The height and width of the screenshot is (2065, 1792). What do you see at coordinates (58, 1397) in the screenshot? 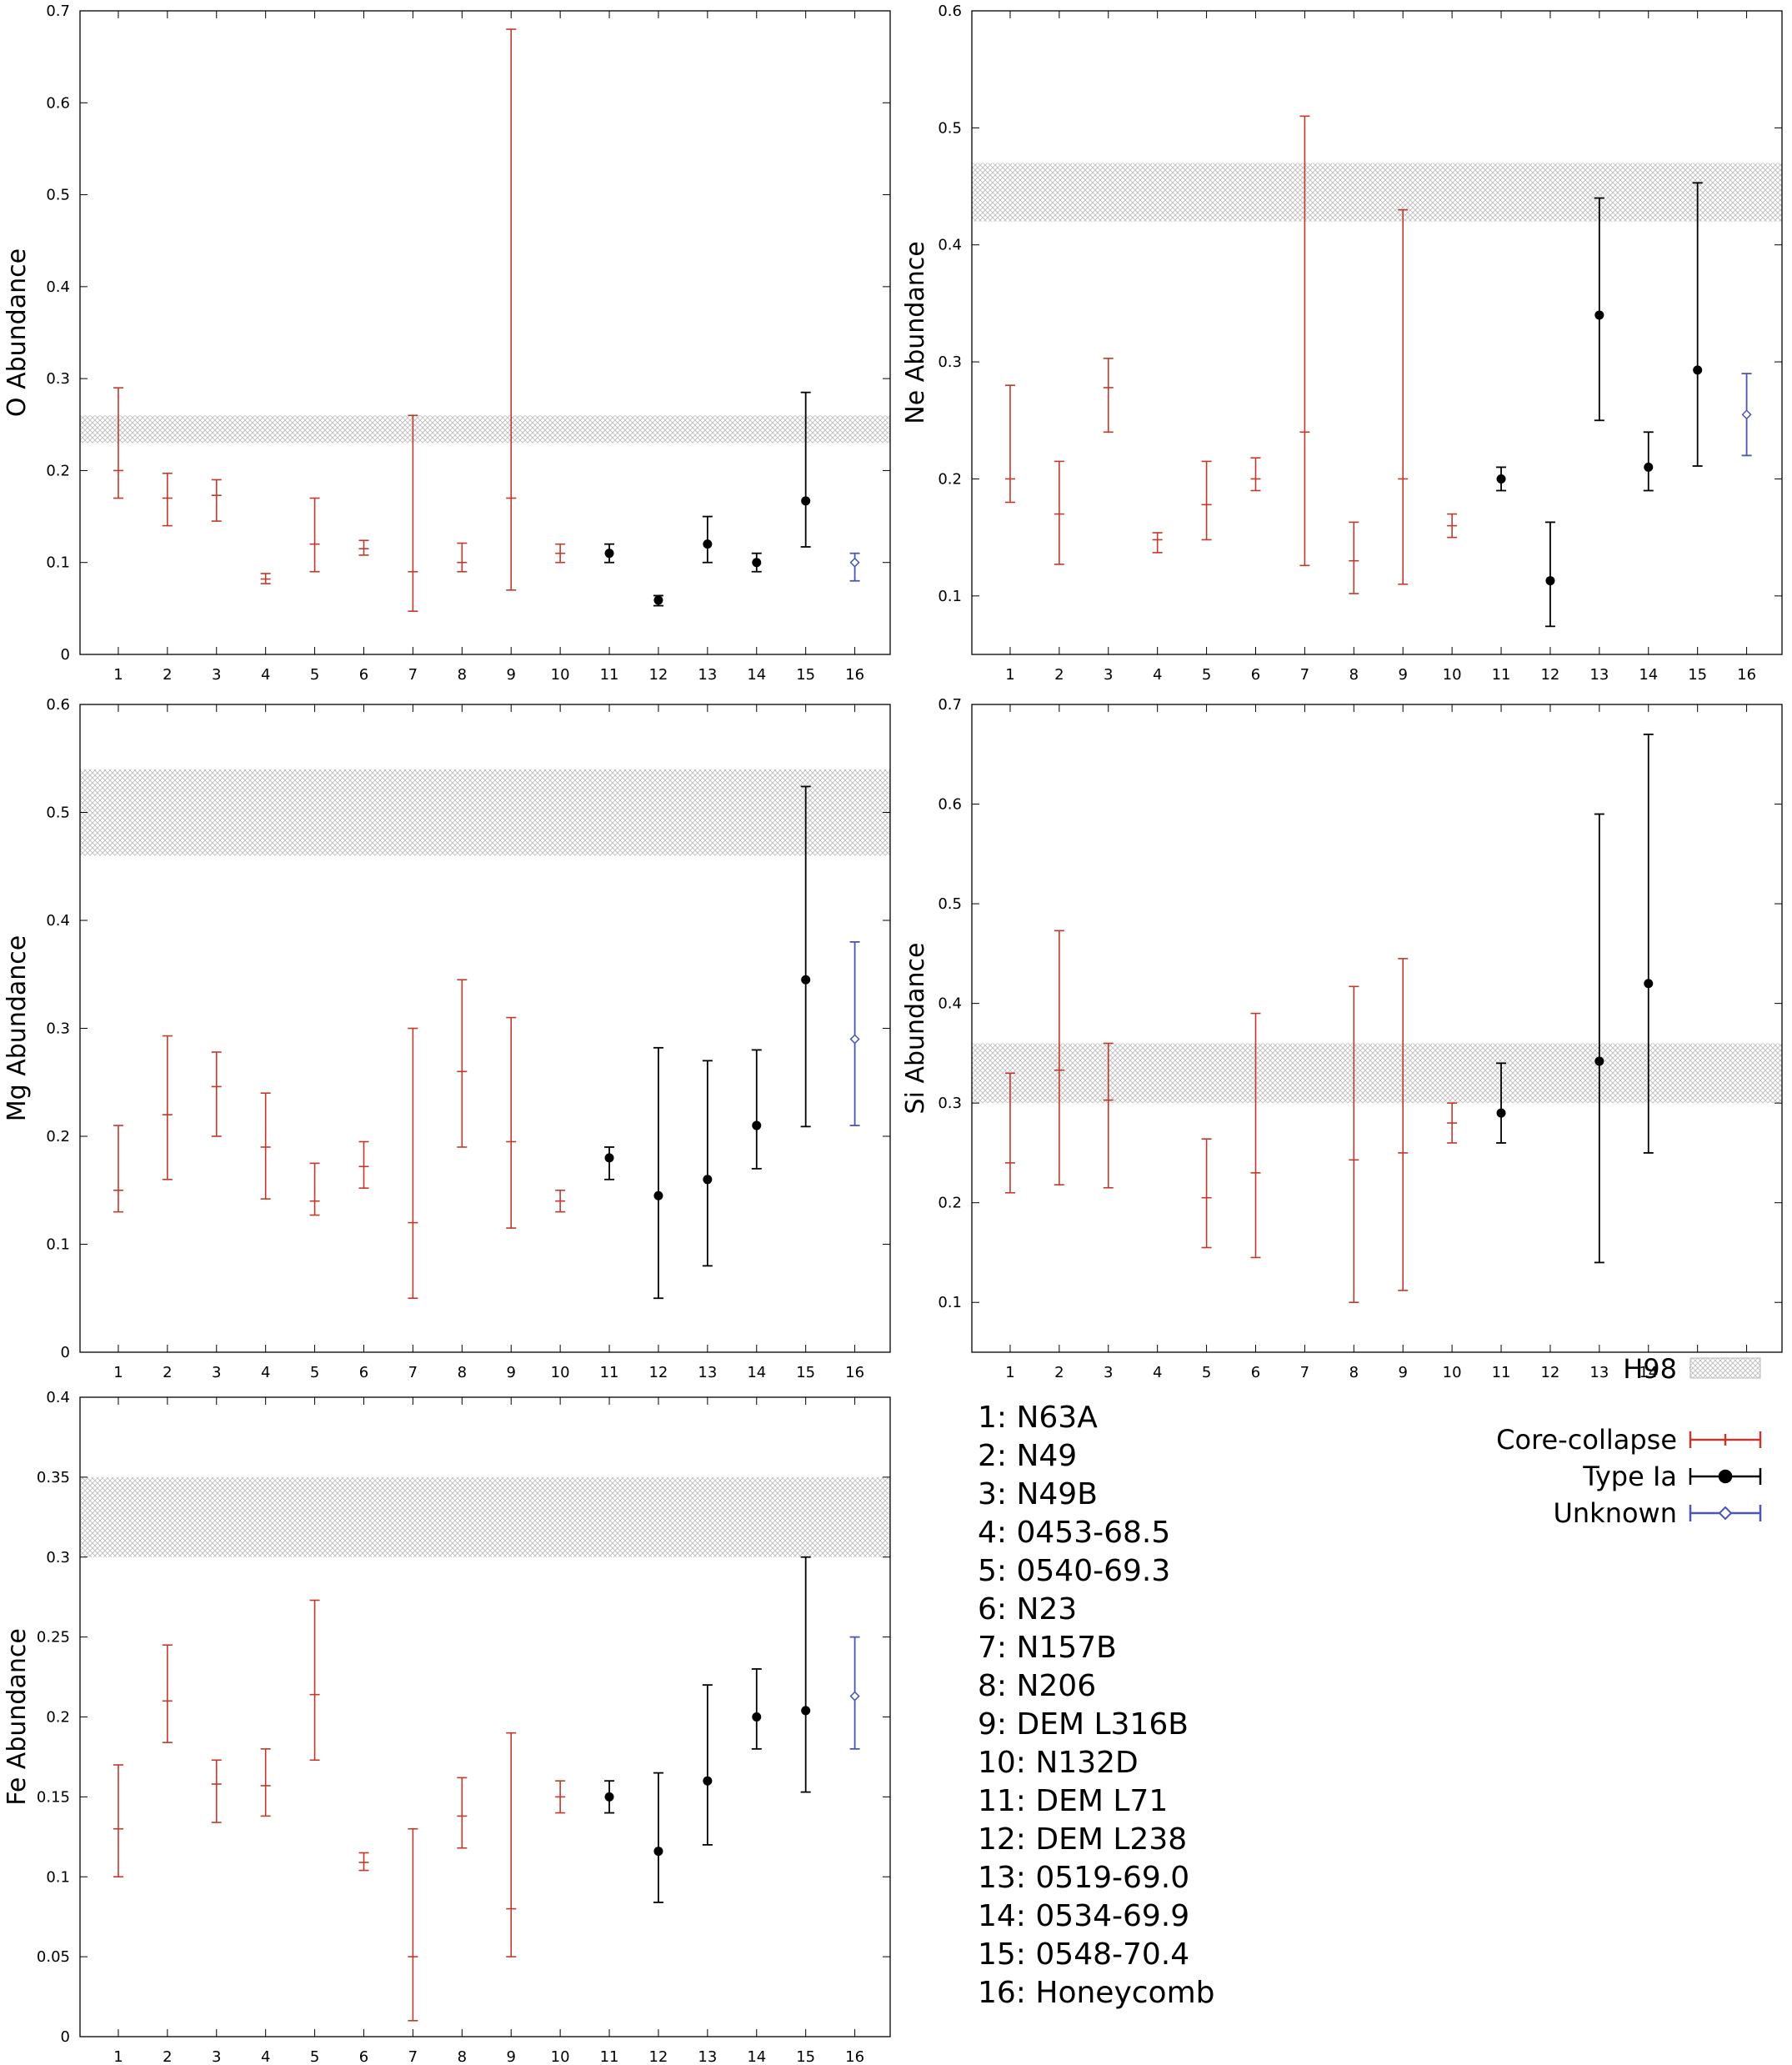
I see `ytick-label-fe: 0.4` at bounding box center [58, 1397].